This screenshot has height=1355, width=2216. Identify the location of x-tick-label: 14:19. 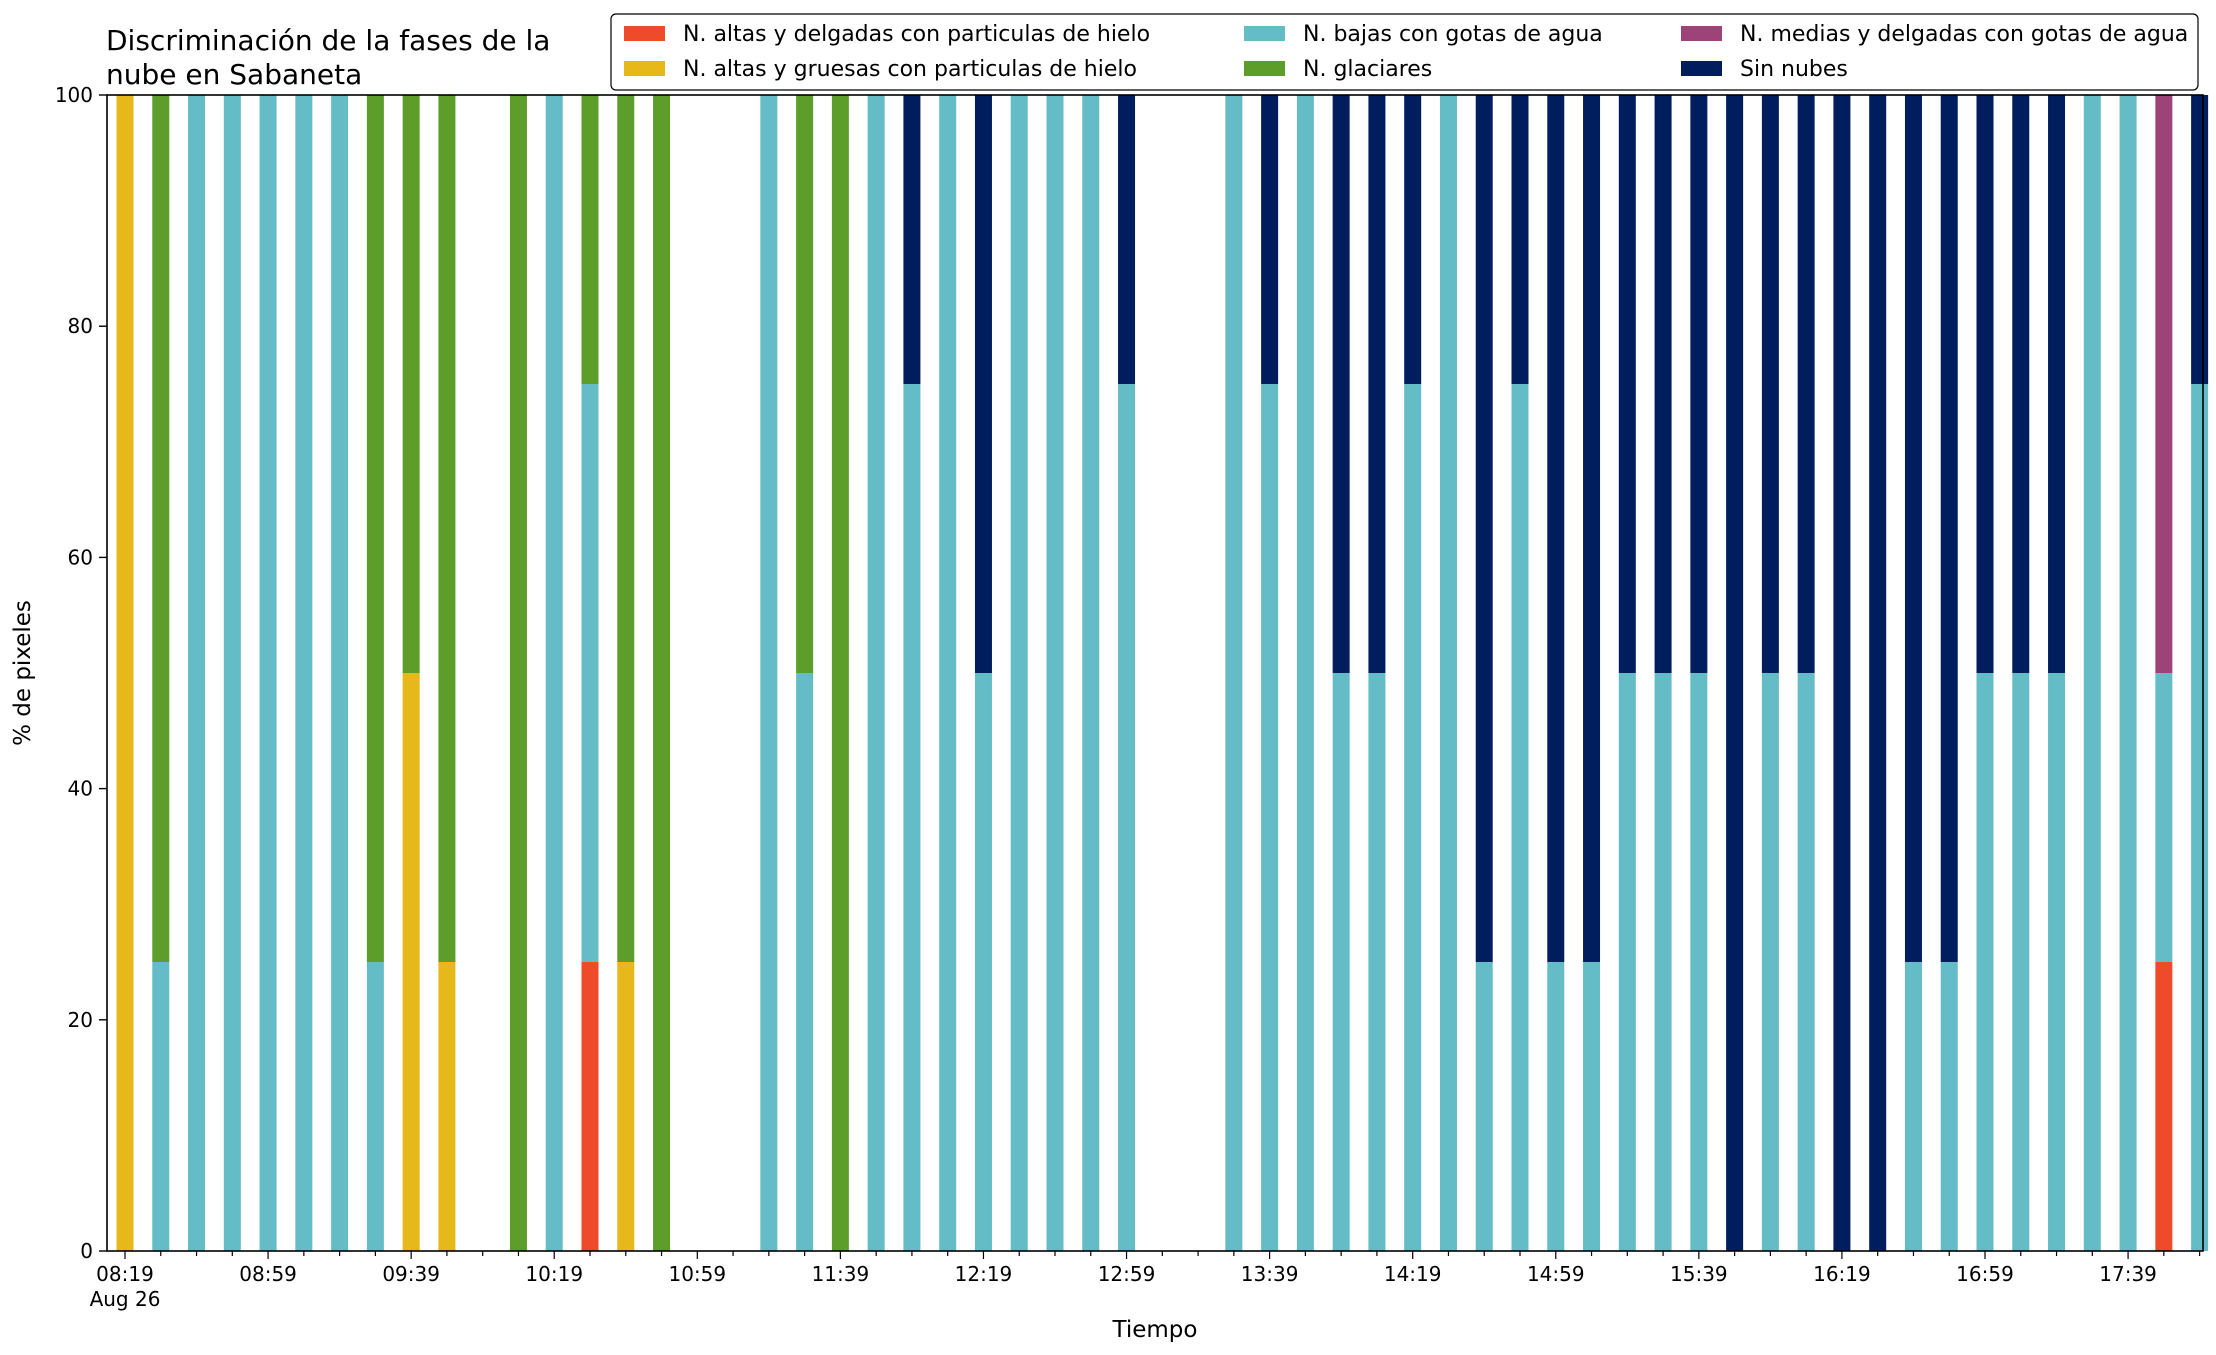
(1413, 1274).